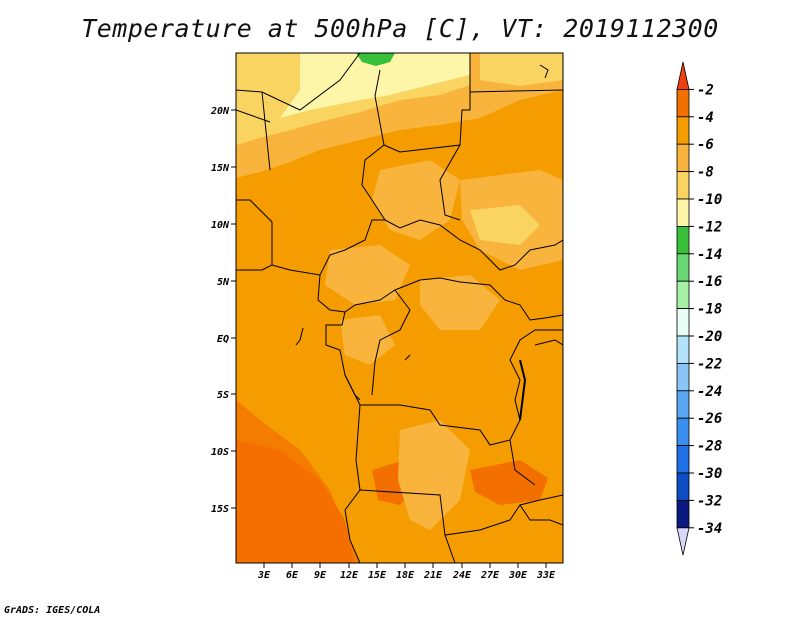 This screenshot has height=622, width=800. What do you see at coordinates (233, 309) in the screenshot?
I see `lat-ticks` at bounding box center [233, 309].